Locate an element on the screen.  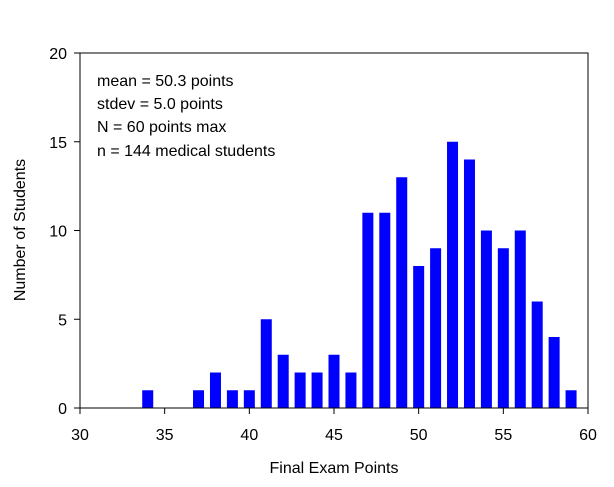
y-tick-label: 5 is located at coordinates (62, 320).